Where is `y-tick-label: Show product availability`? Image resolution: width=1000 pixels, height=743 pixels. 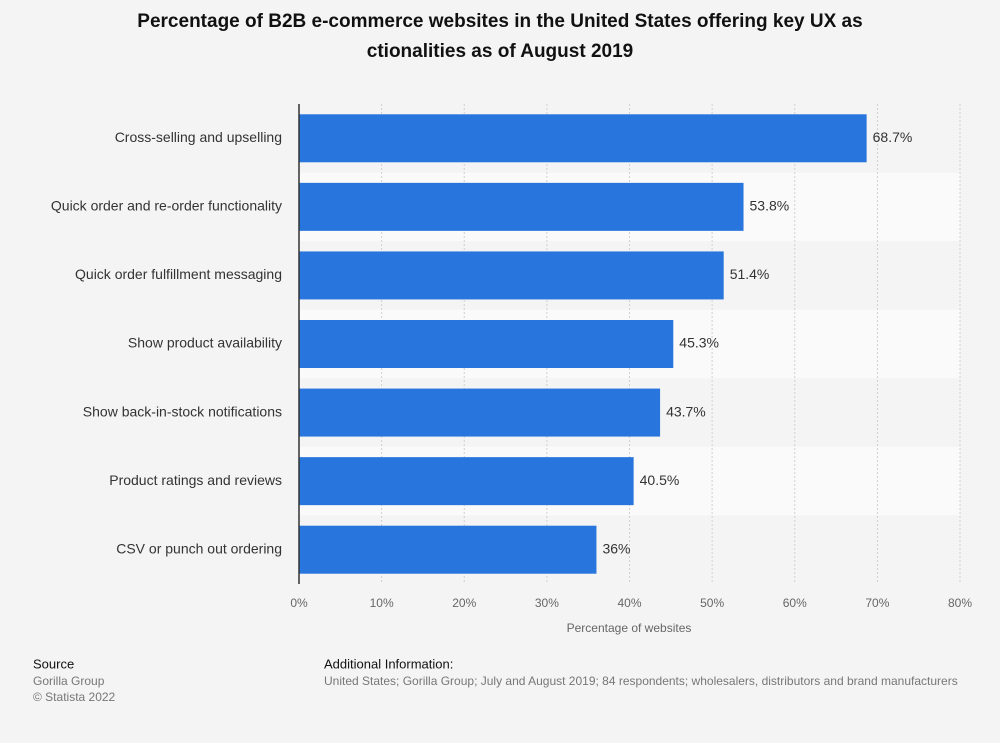 y-tick-label: Show product availability is located at coordinates (205, 343).